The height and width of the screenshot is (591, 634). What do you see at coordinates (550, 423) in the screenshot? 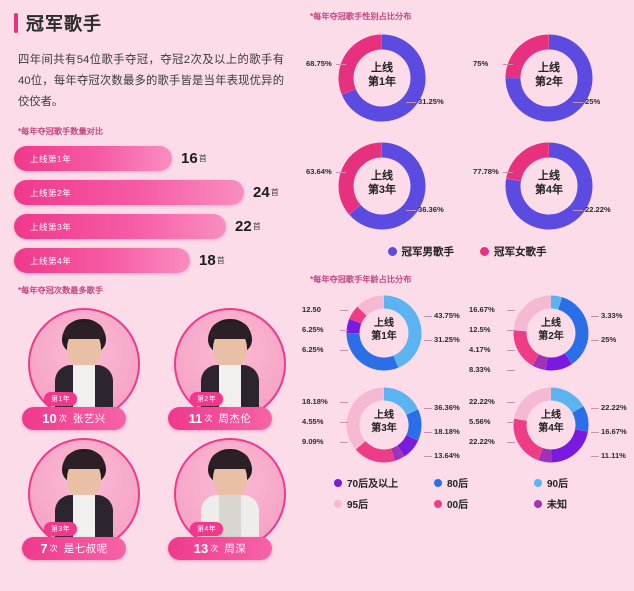
I see `donut-wrap: 上线 第4年 22.22% 5.56% 22.22% 22.22% 16.67% 11.11%` at bounding box center [550, 423].